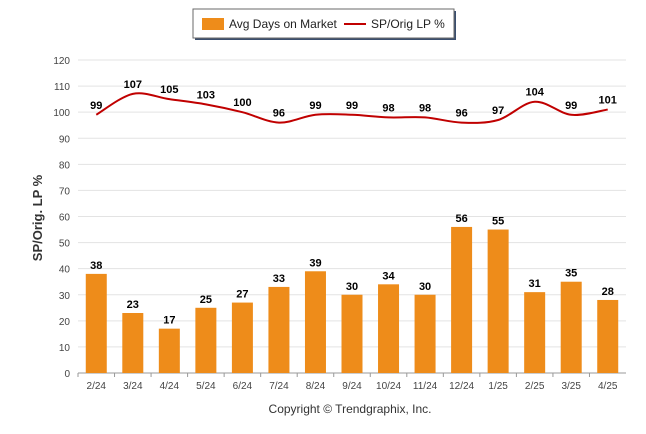 The image size is (646, 434). Describe the element at coordinates (535, 284) in the screenshot. I see `bar-value-label: 31` at that location.